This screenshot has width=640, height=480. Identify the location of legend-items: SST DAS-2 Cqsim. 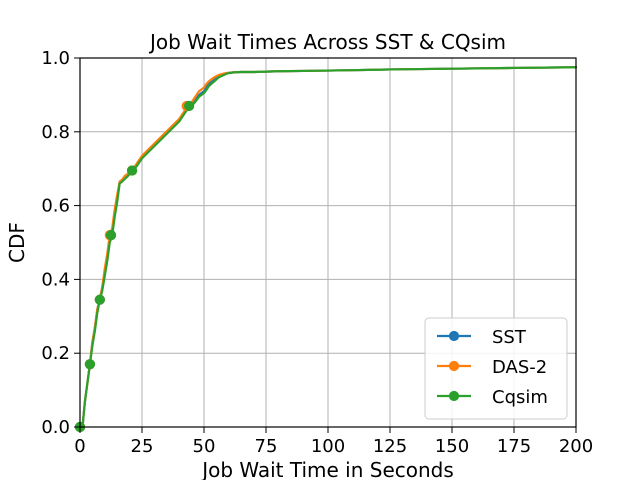
(492, 367).